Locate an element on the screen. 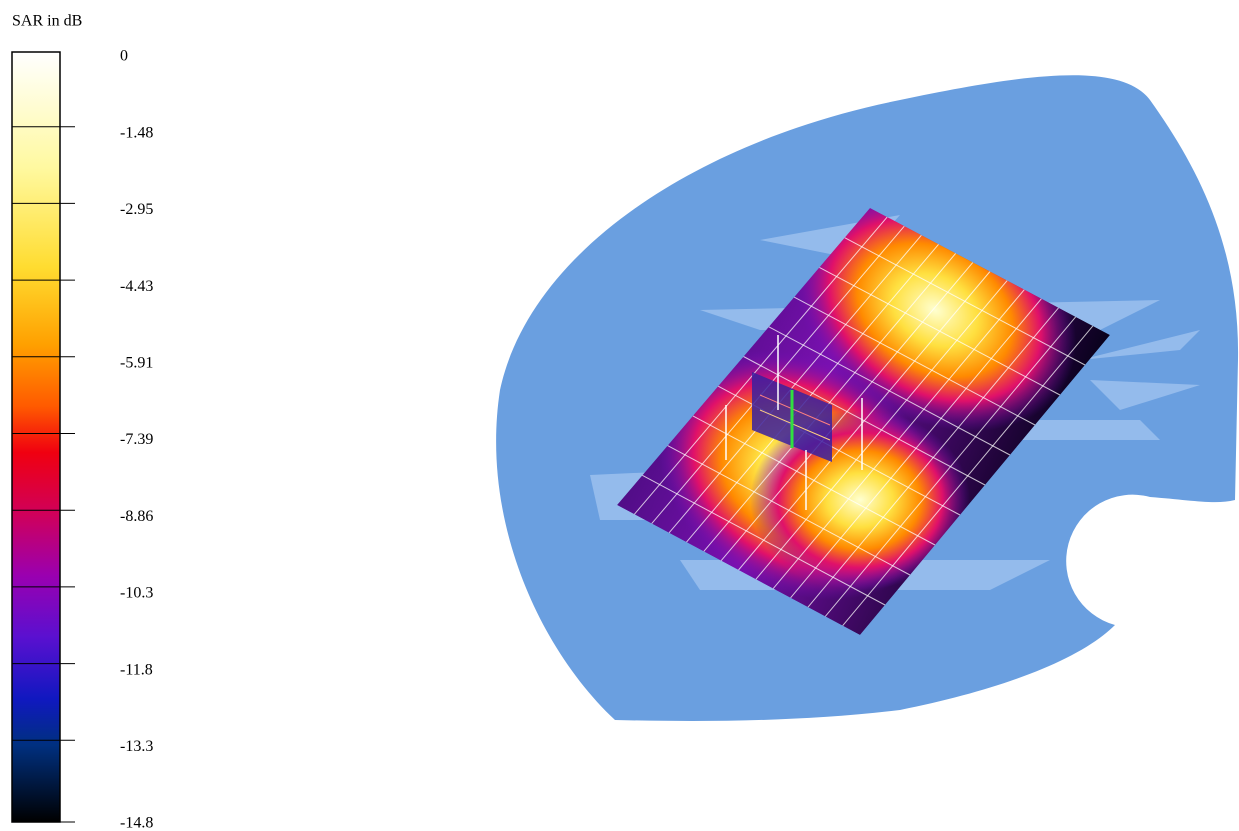  colorbar-ticks is located at coordinates (43, 474).